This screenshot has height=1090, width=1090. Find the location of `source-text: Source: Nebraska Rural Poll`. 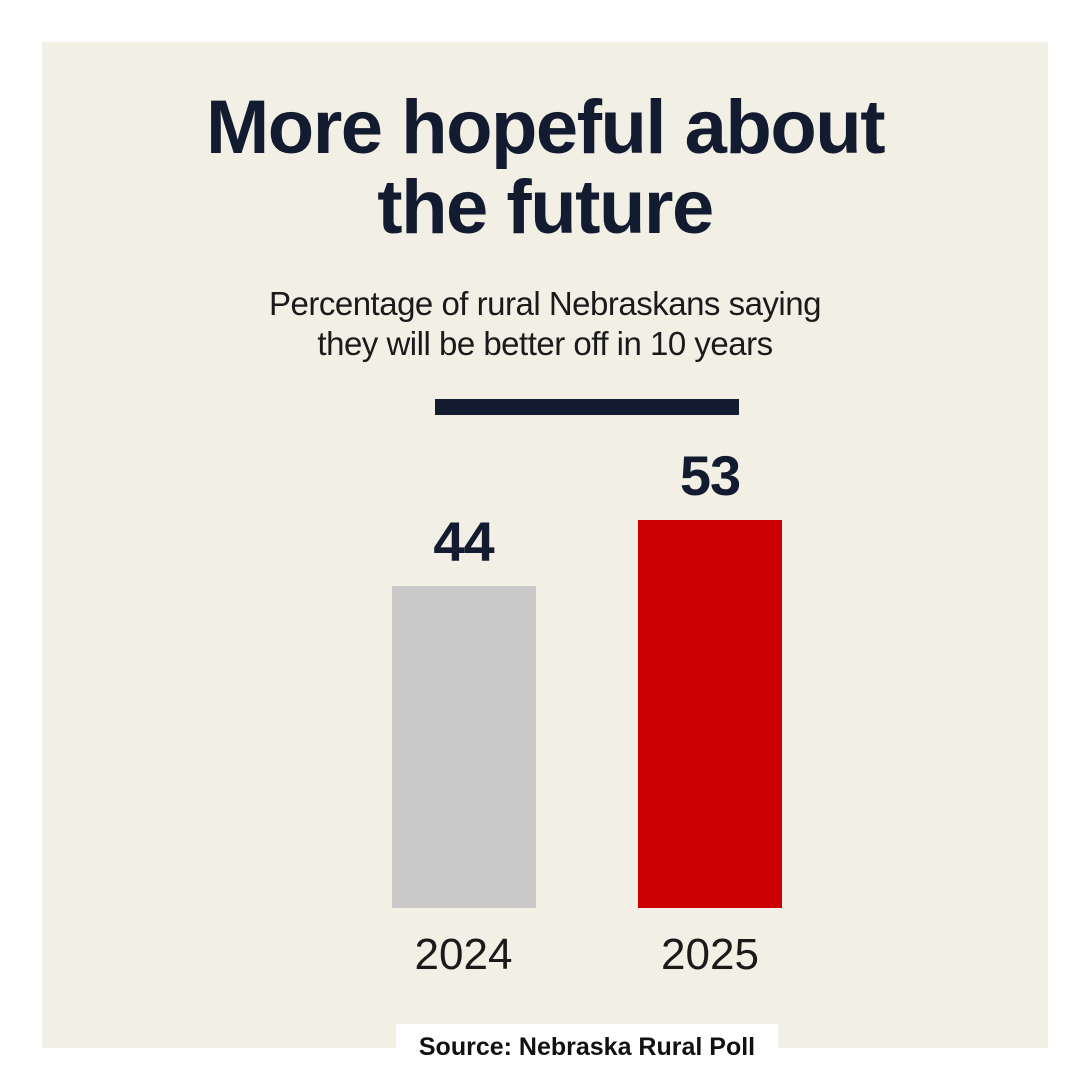

source-text: Source: Nebraska Rural Poll is located at coordinates (587, 1046).